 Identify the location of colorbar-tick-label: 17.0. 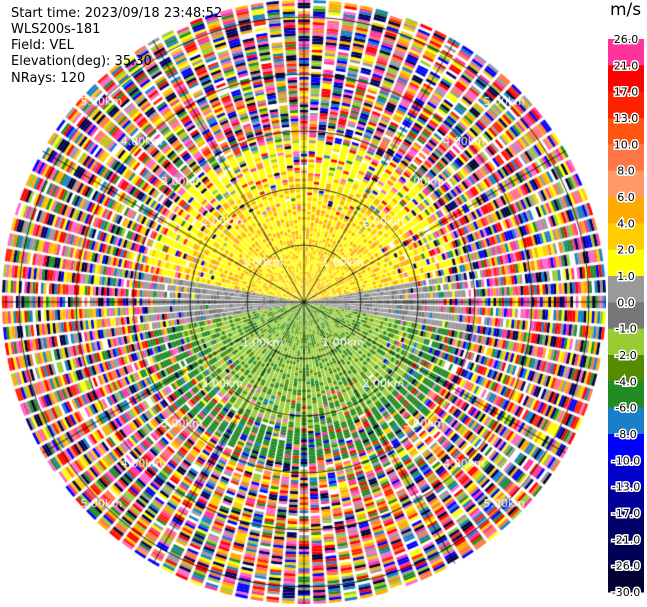
(626, 92).